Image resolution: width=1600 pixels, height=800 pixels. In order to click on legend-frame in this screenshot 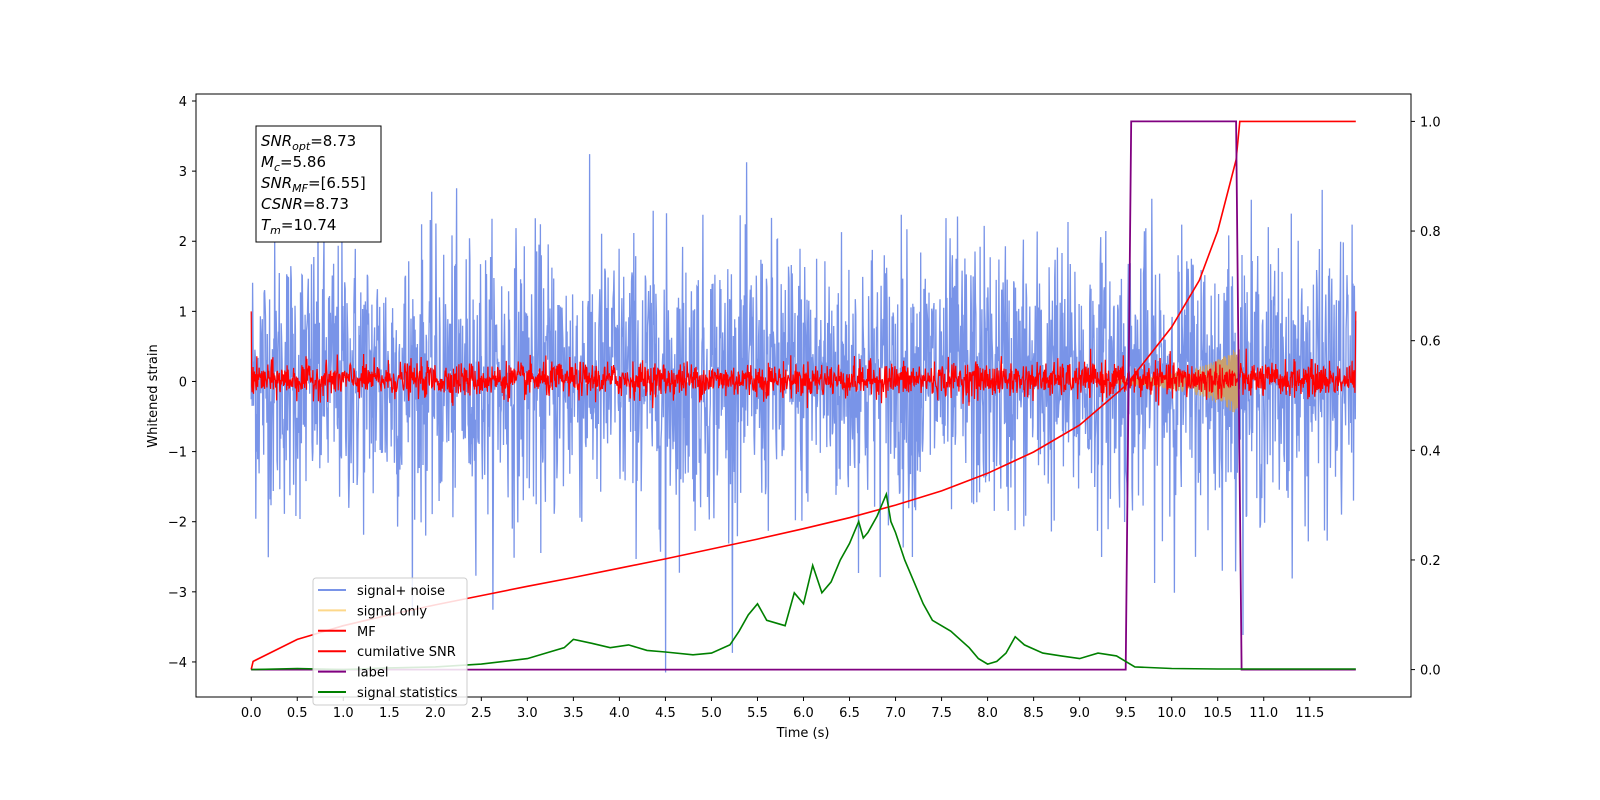, I will do `click(390, 641)`.